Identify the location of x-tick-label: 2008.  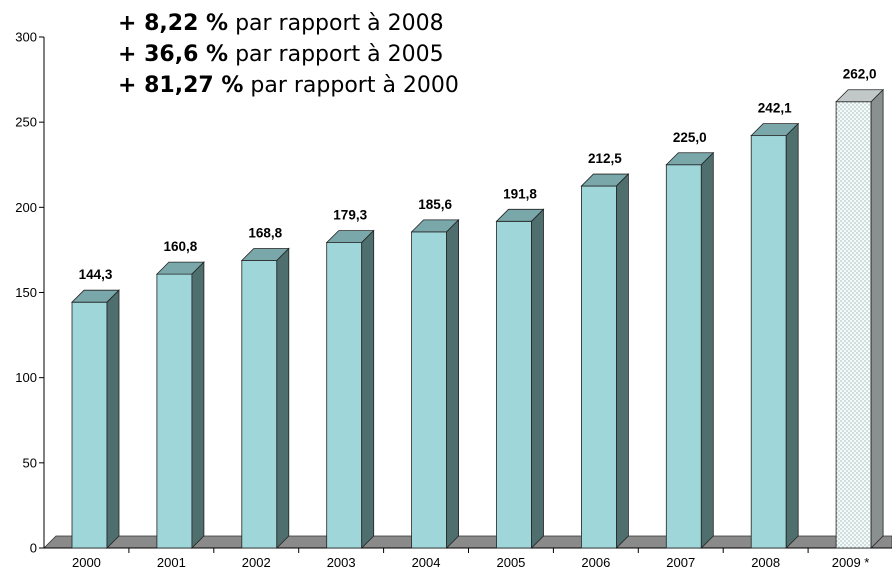
(765, 562).